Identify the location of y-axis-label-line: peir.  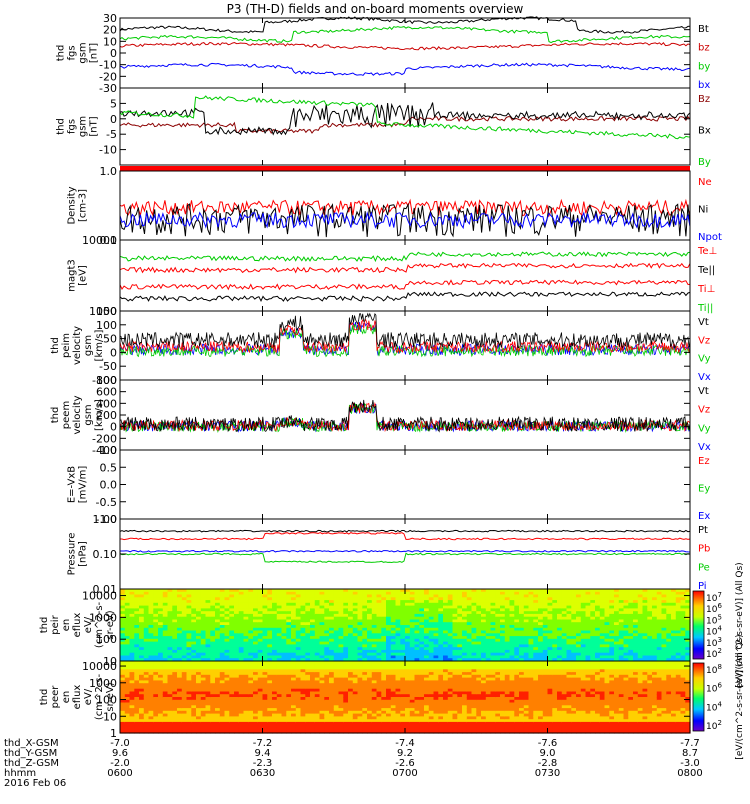
(55, 624).